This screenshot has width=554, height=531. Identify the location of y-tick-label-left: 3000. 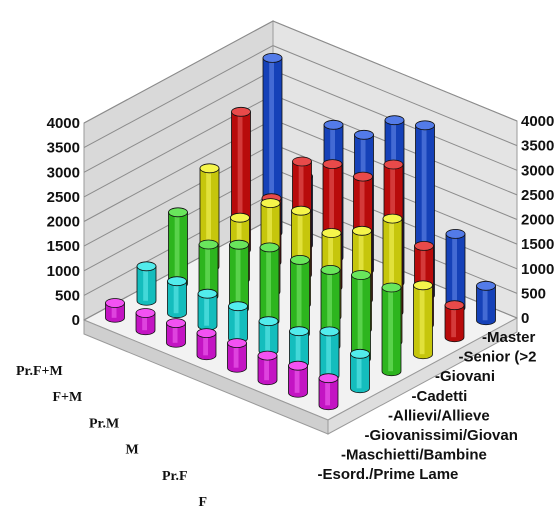
(63, 172).